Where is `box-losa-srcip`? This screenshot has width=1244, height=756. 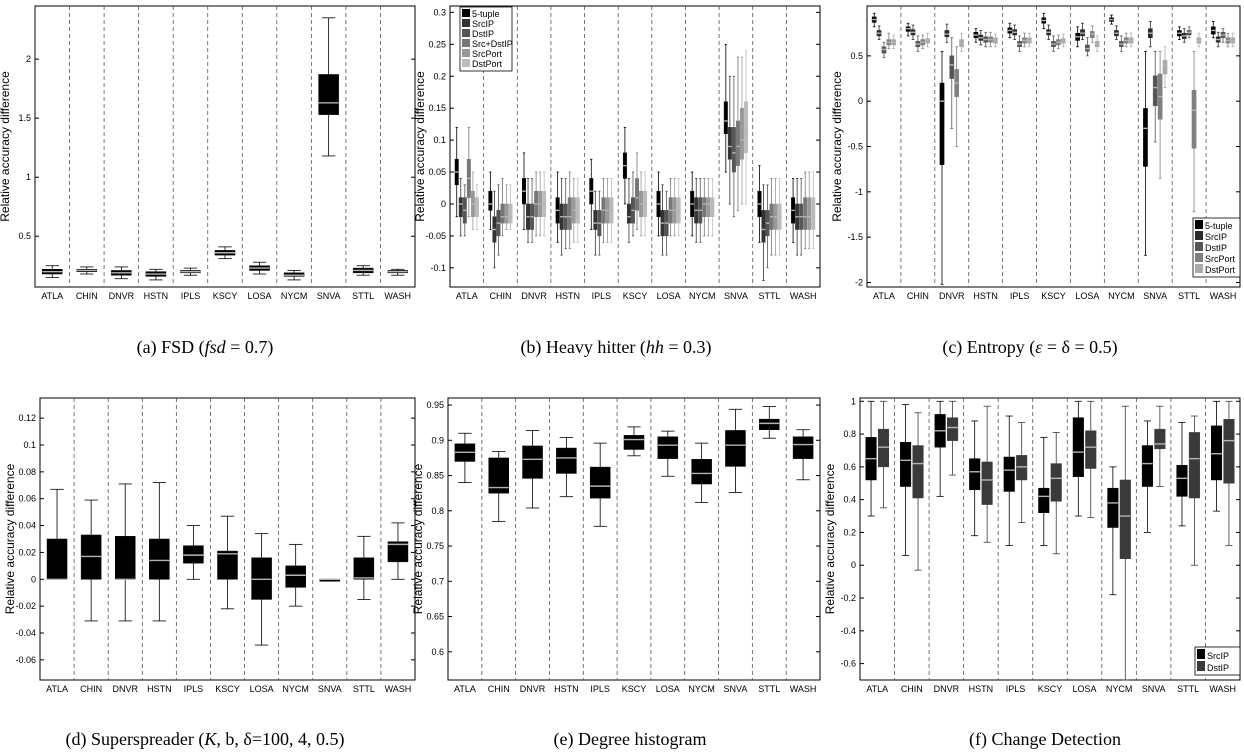
box-losa-srcip is located at coordinates (1078, 458).